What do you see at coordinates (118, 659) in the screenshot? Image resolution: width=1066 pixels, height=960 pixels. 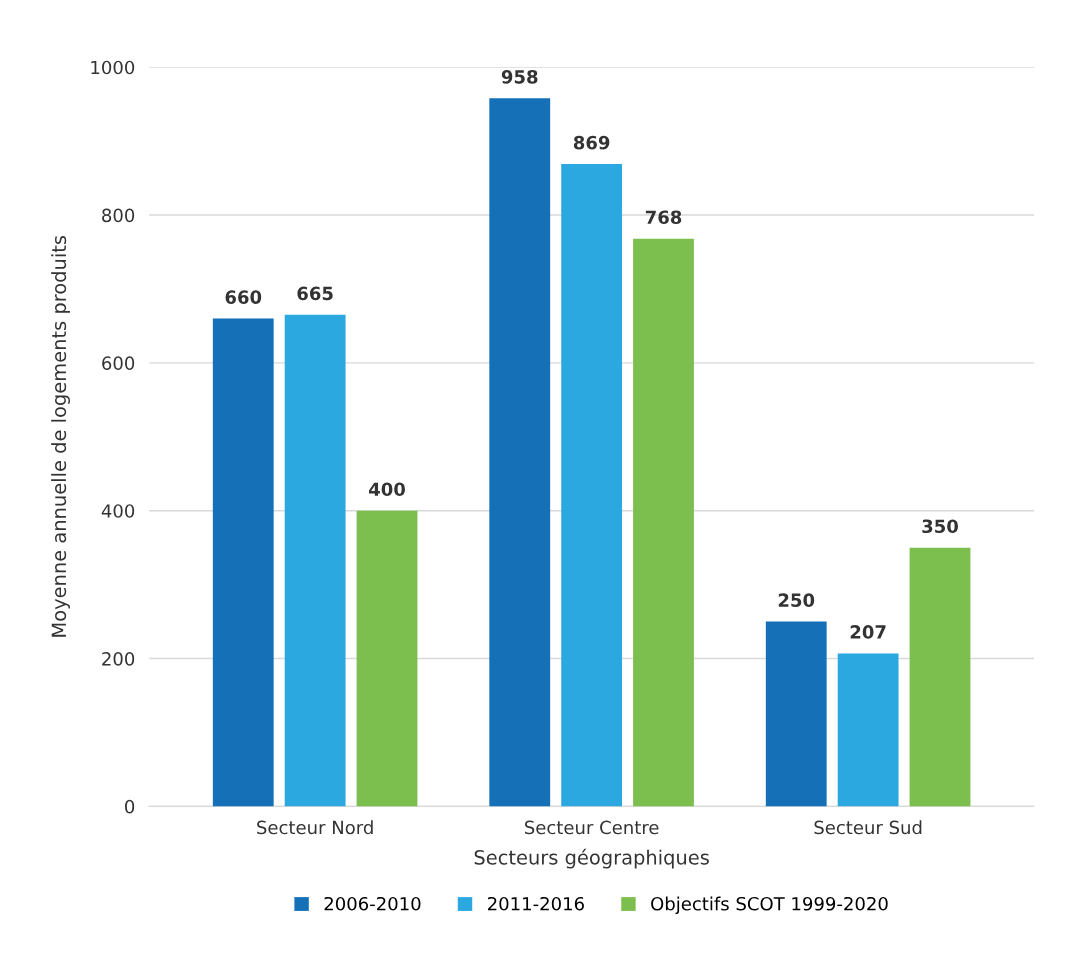 I see `y-tick-label: 200` at bounding box center [118, 659].